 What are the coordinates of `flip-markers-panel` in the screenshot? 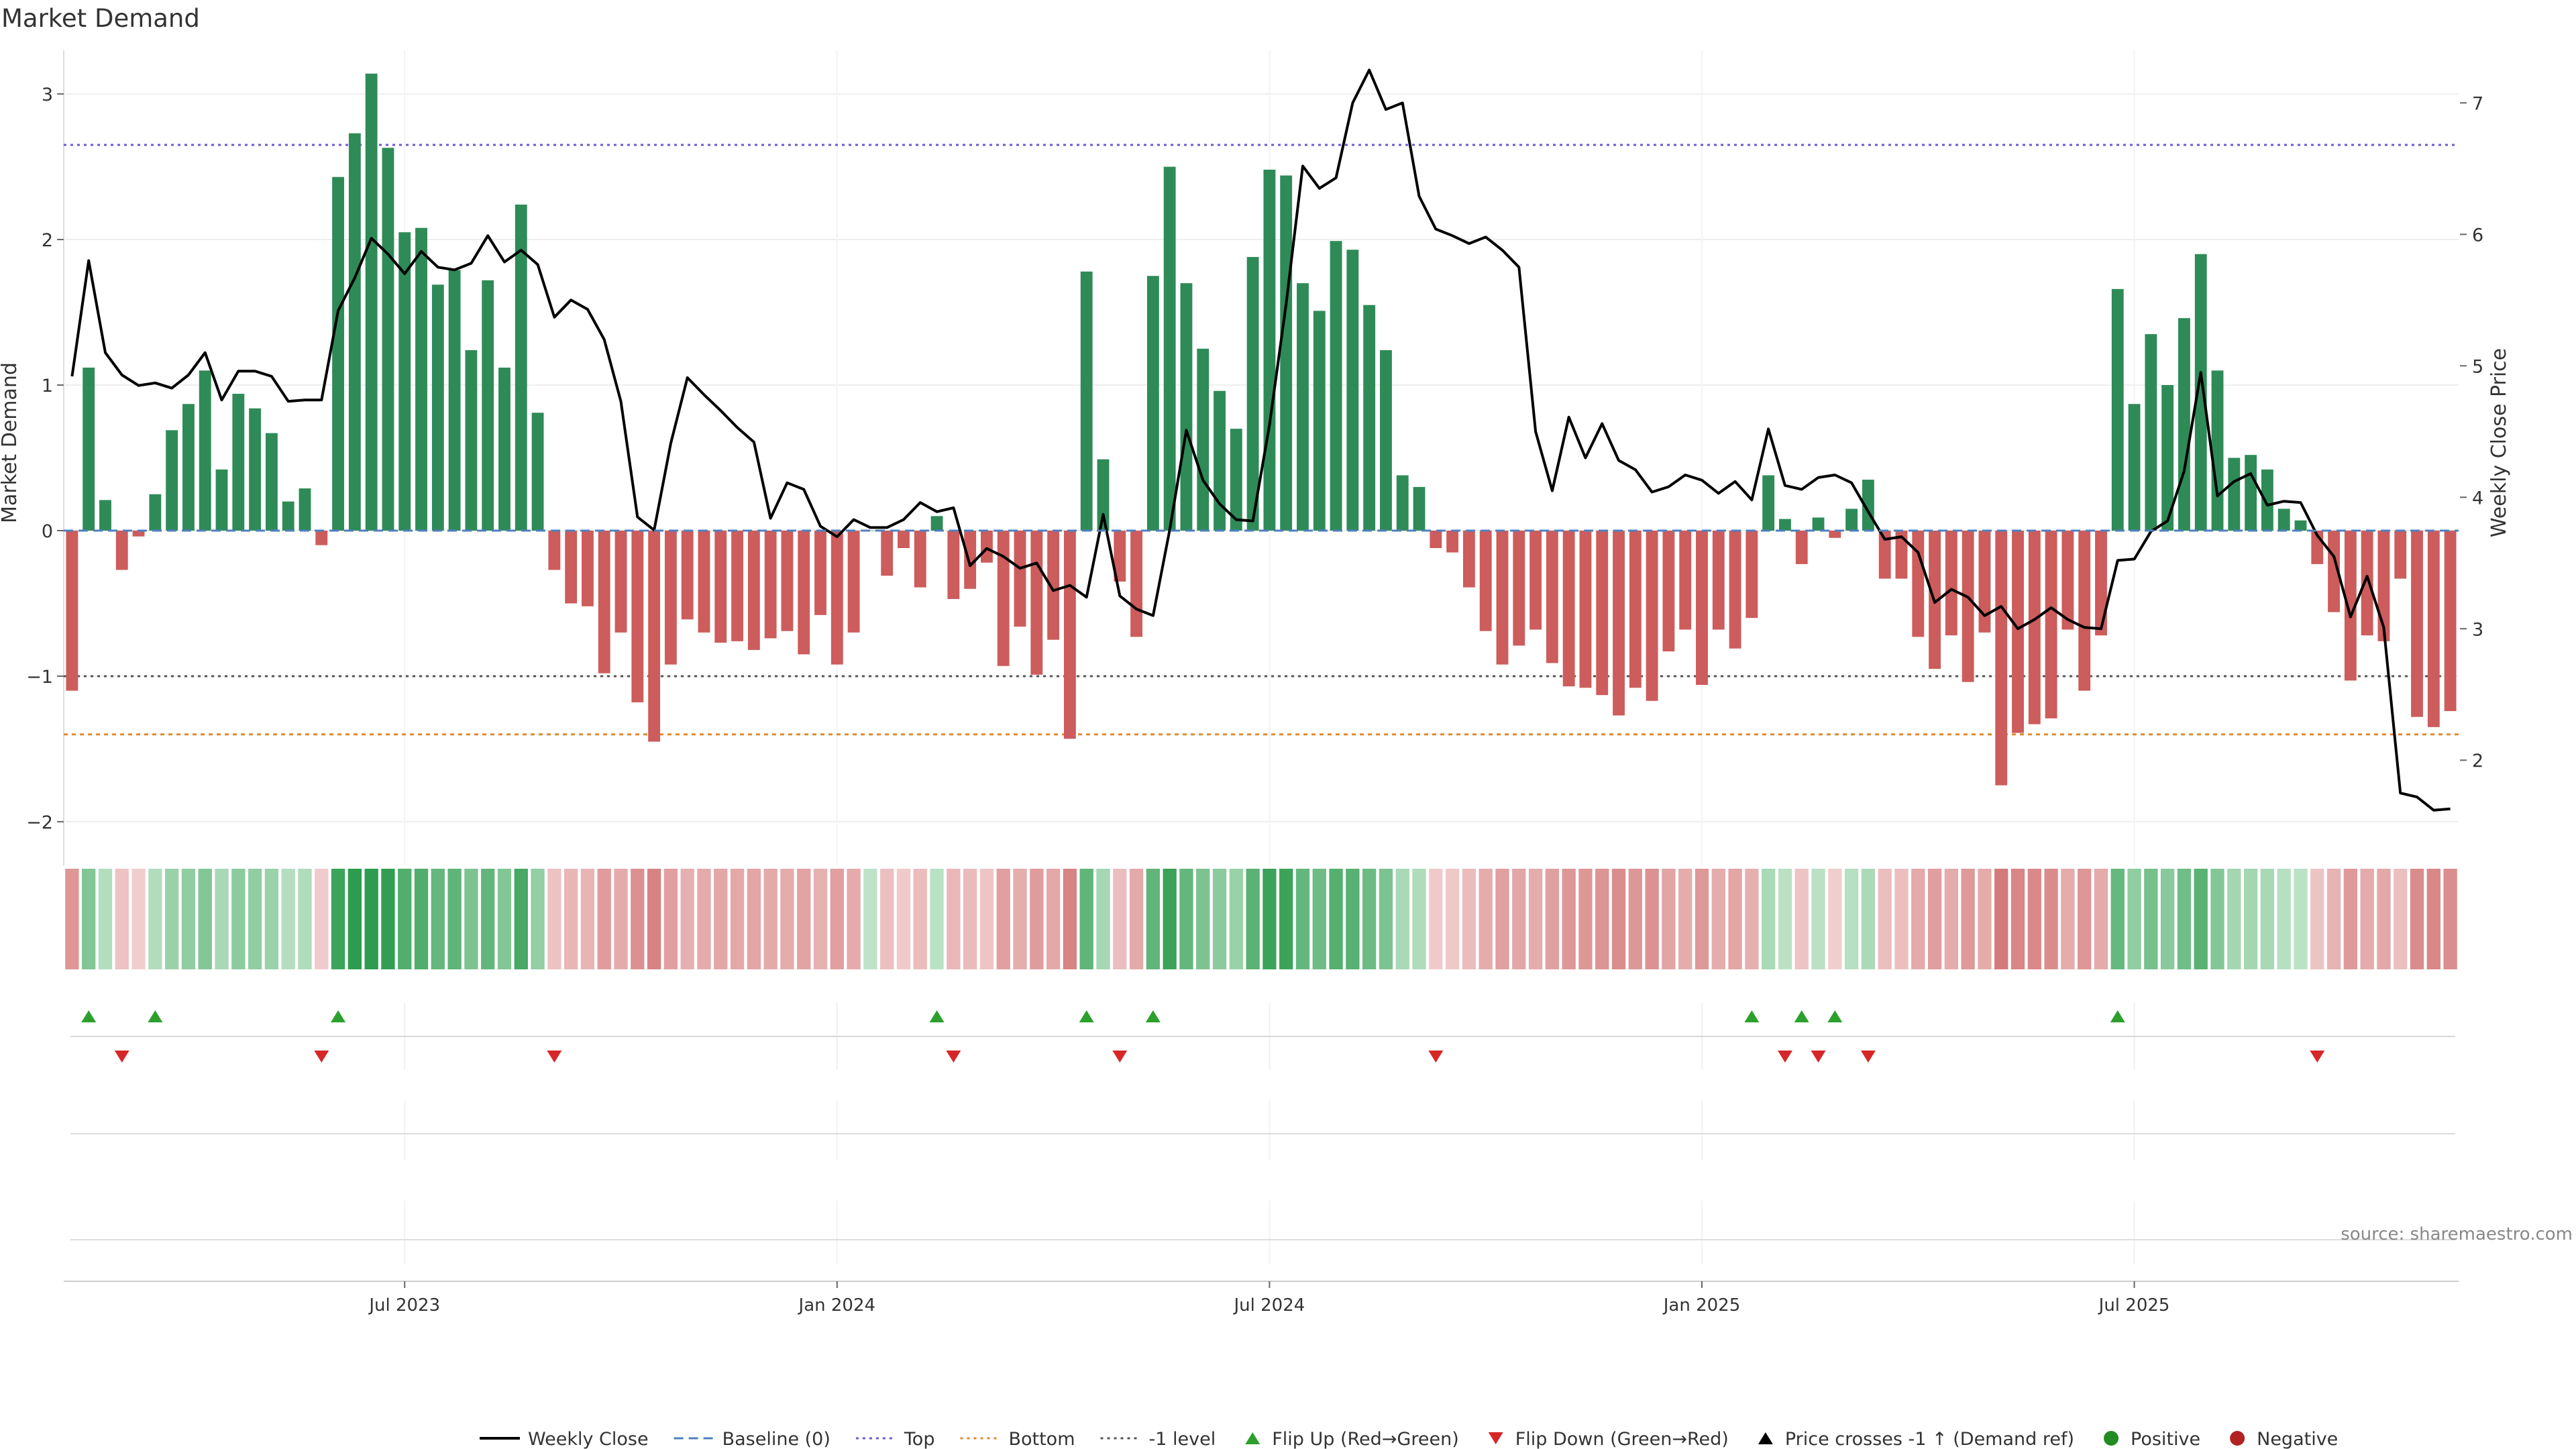 It's located at (1262, 1036).